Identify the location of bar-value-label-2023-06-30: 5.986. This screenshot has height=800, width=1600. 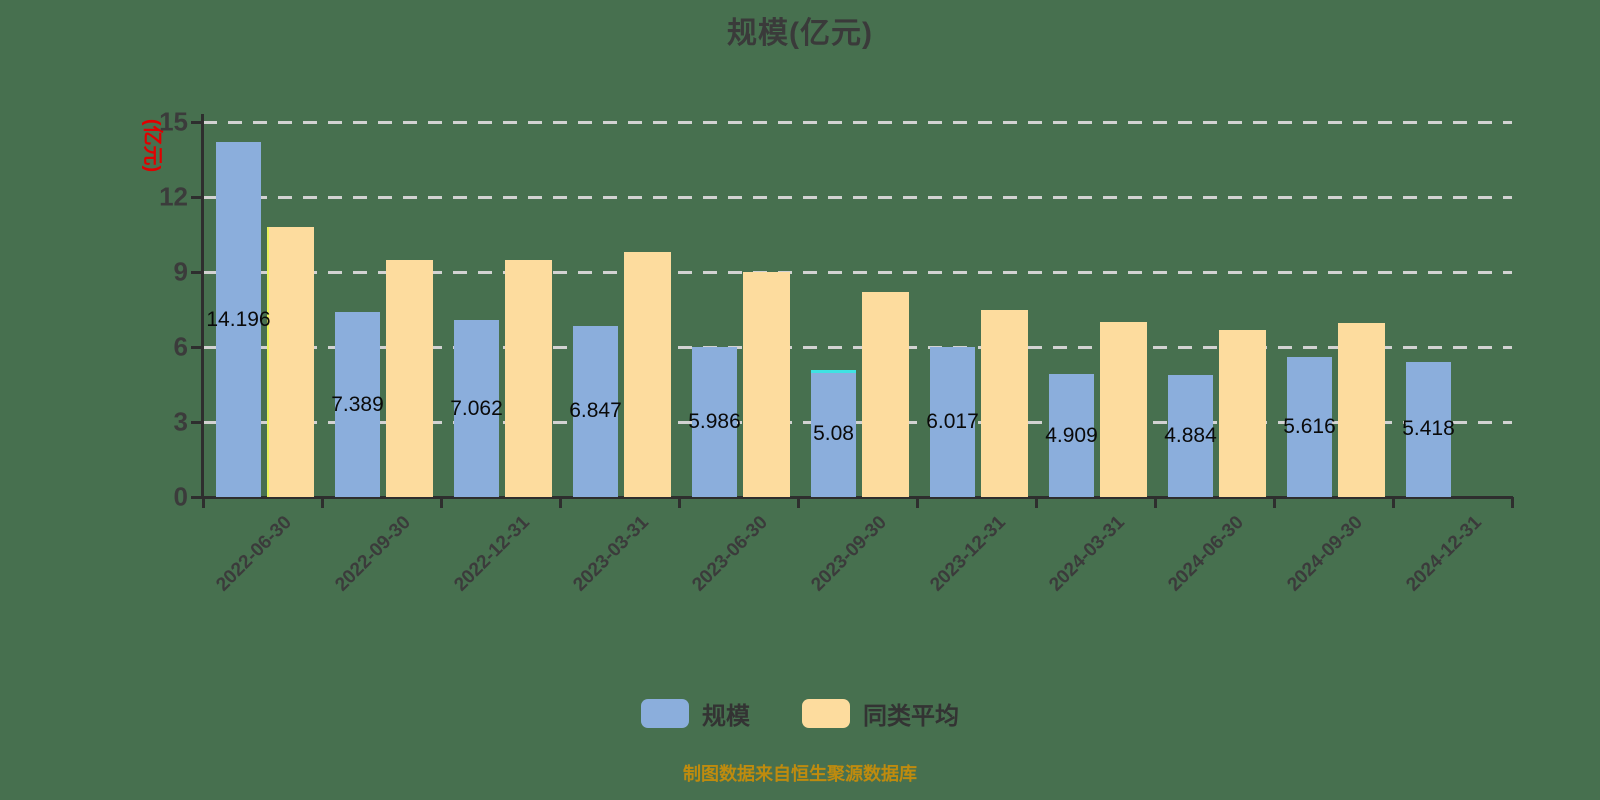
(714, 422).